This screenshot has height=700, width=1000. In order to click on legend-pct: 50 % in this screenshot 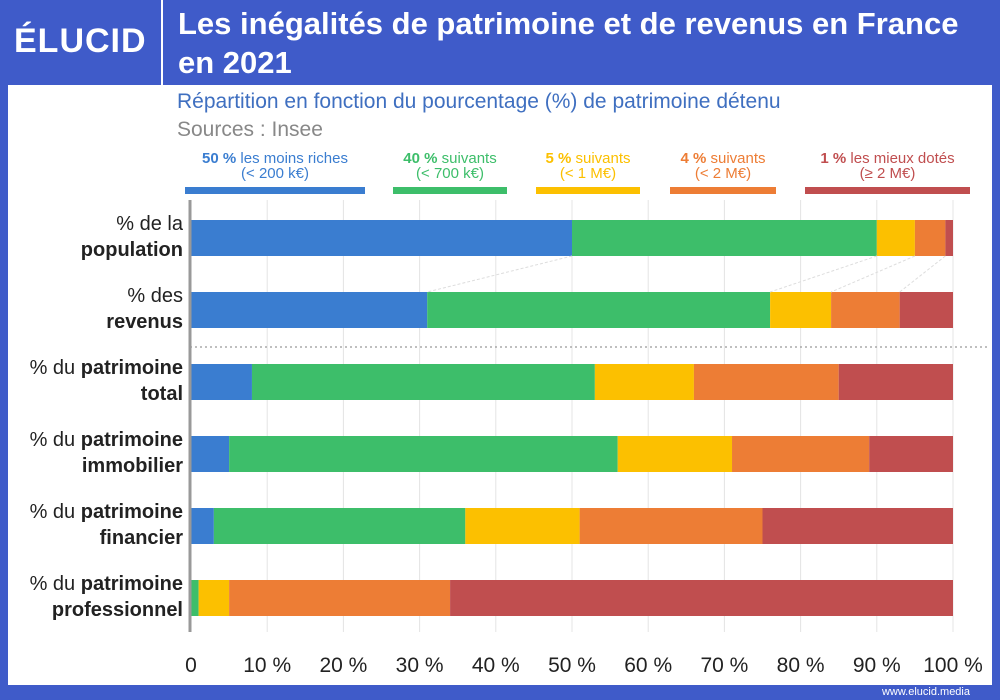, I will do `click(219, 158)`.